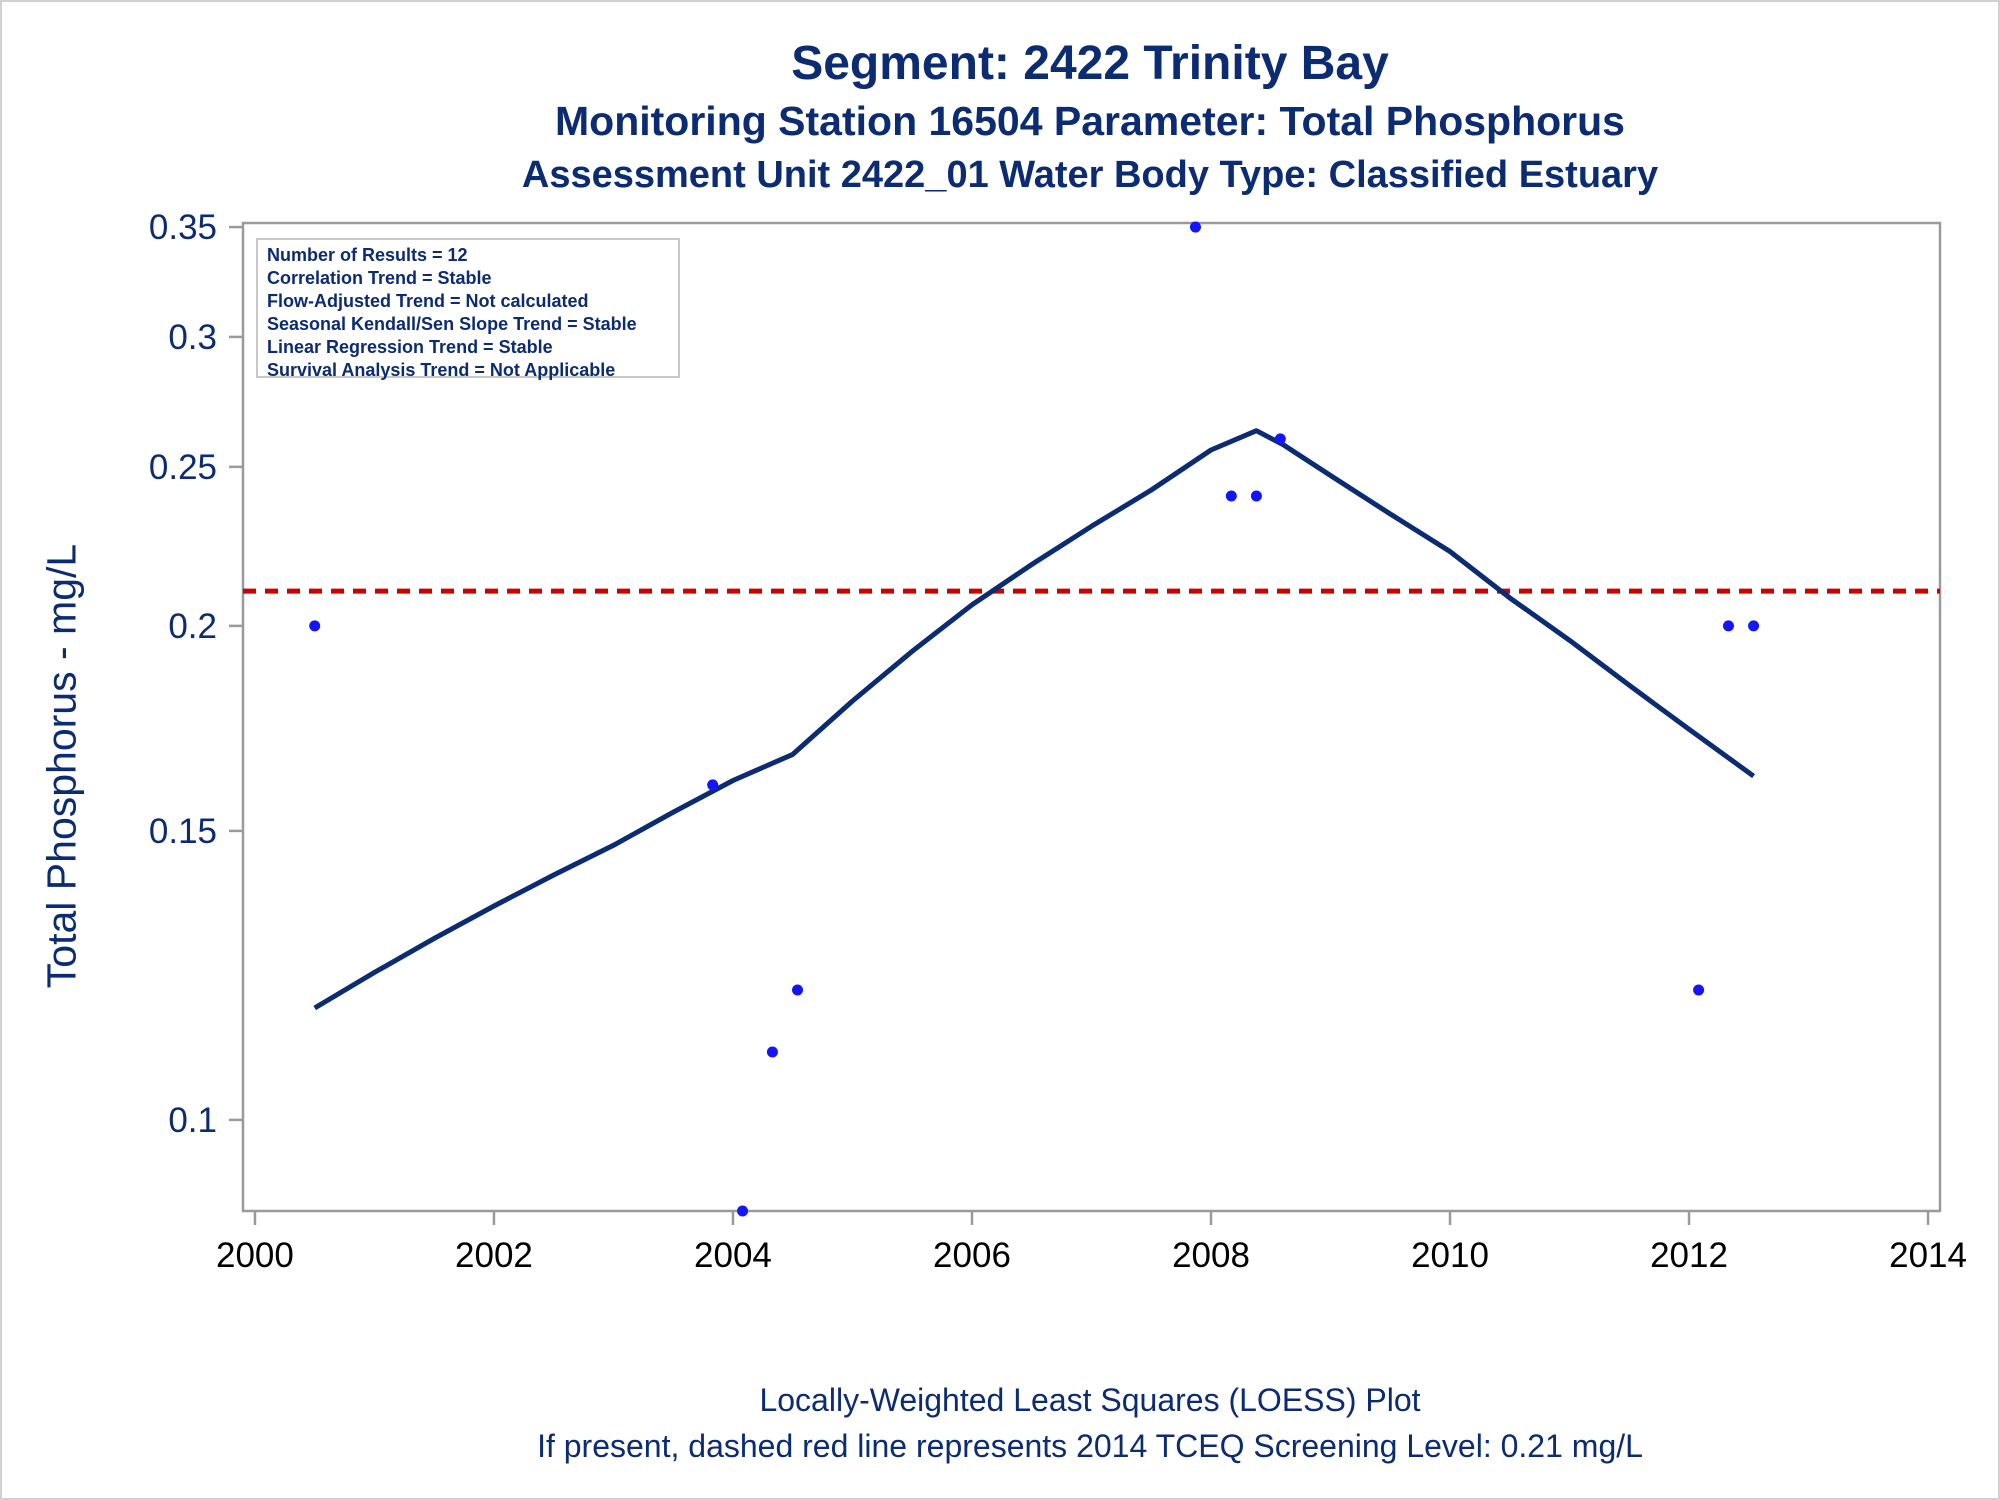  I want to click on x-tick-label: 2006, so click(972, 1255).